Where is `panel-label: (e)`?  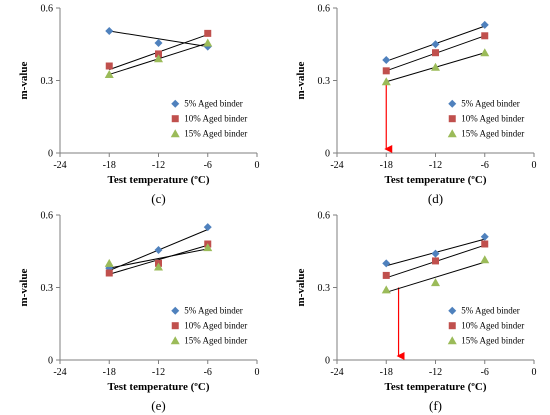 panel-label: (e) is located at coordinates (158, 405).